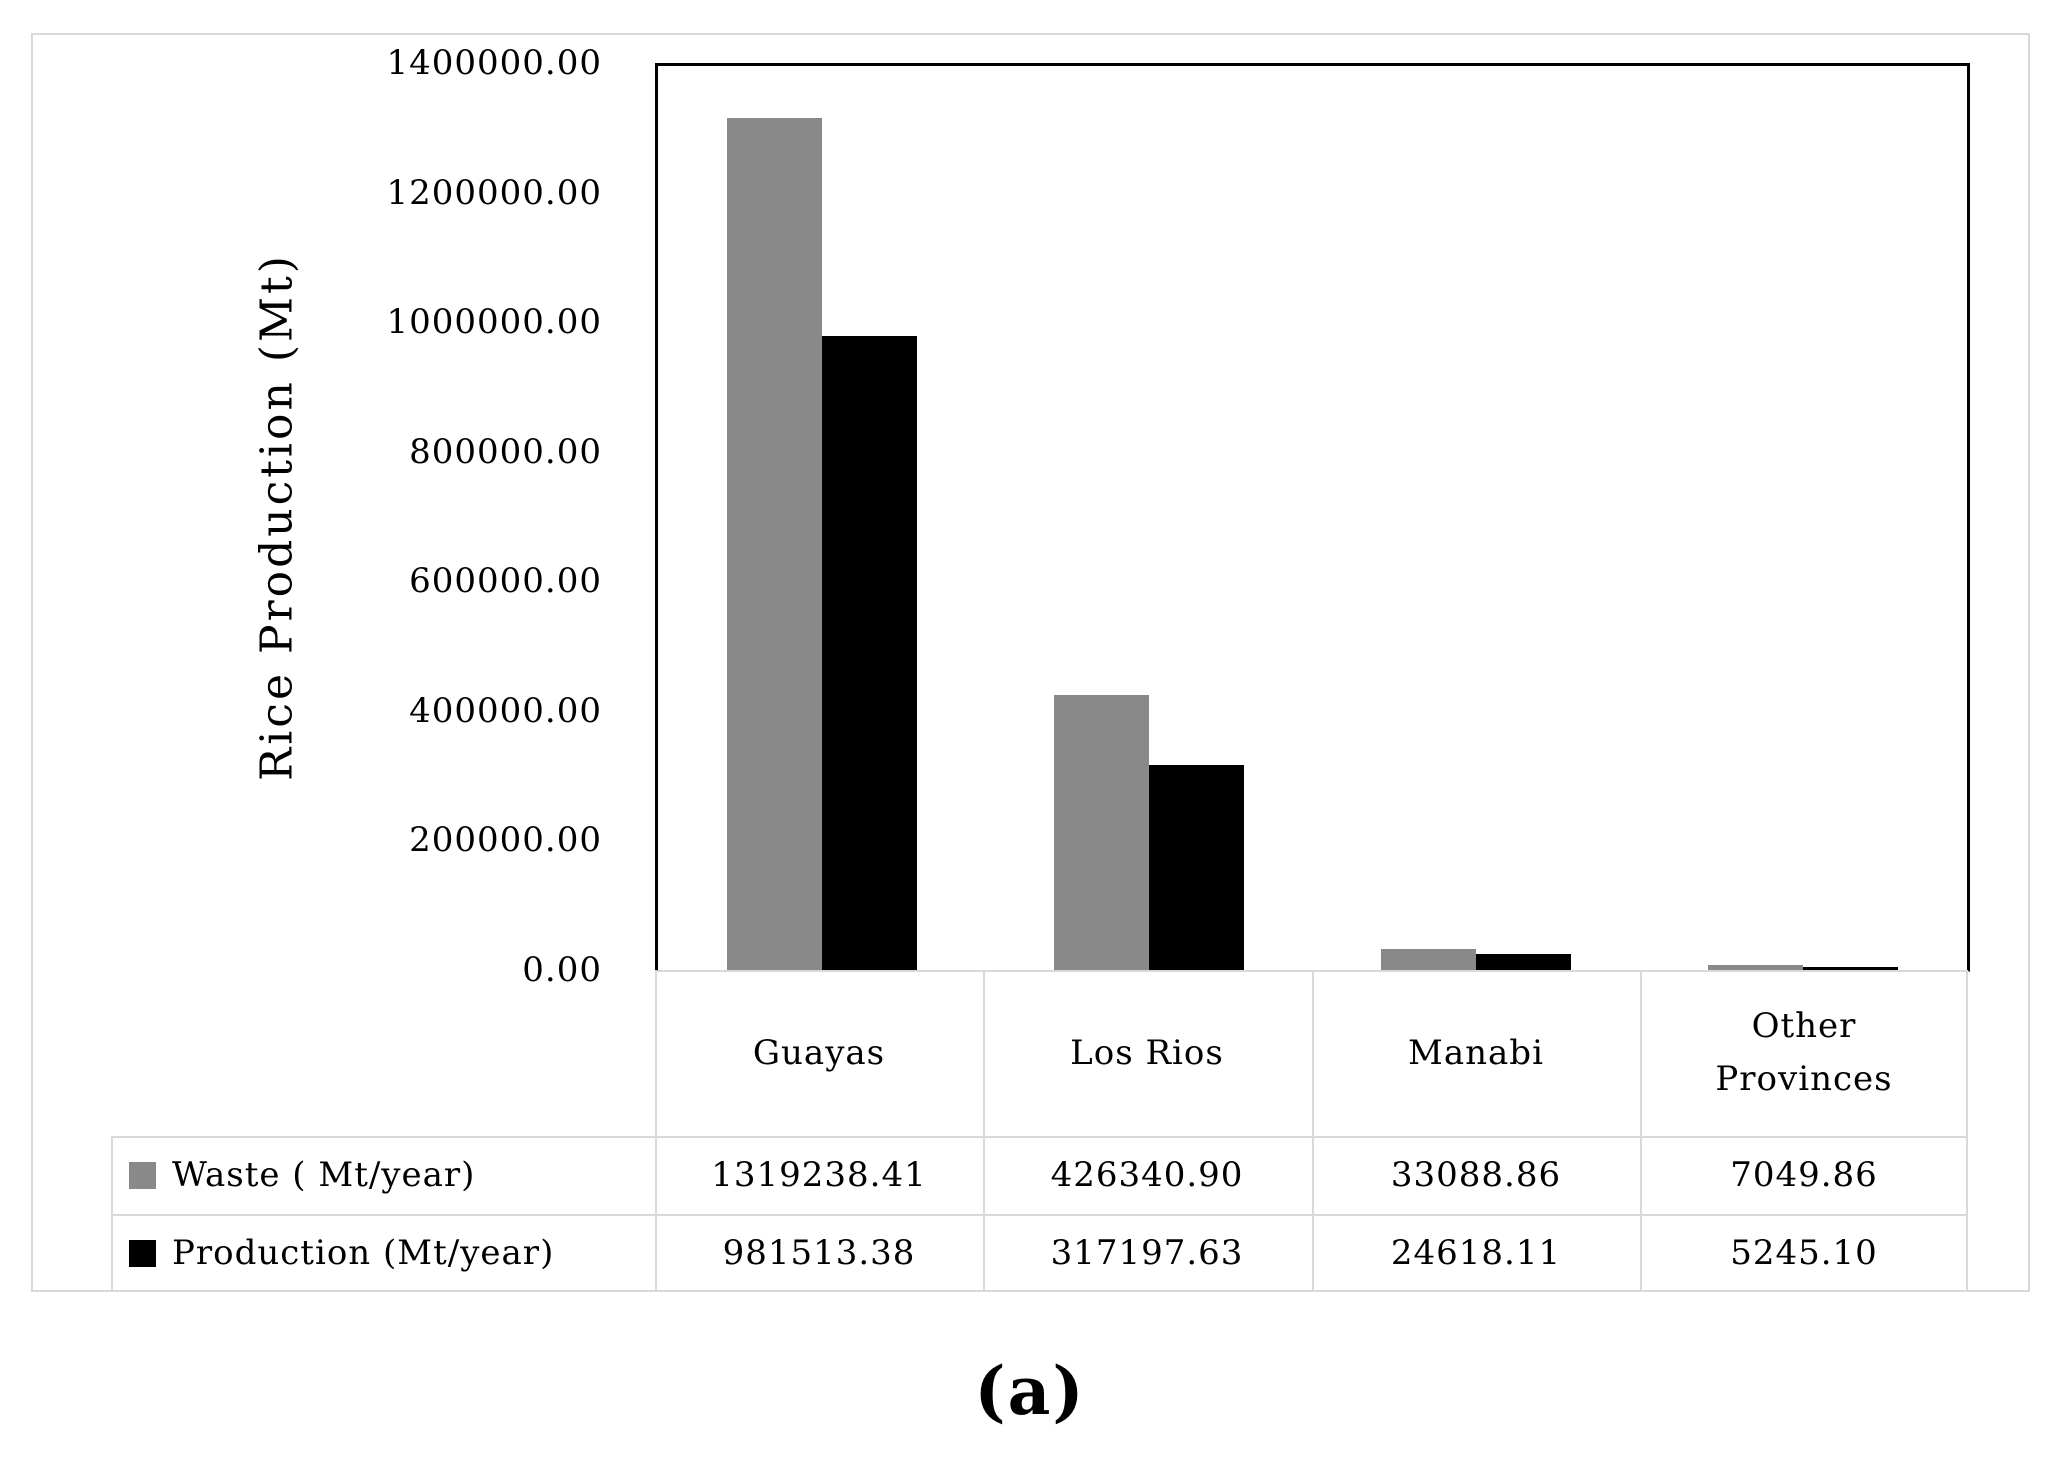 This screenshot has height=1480, width=2060. What do you see at coordinates (1030, 1391) in the screenshot?
I see `figure-caption: (a)` at bounding box center [1030, 1391].